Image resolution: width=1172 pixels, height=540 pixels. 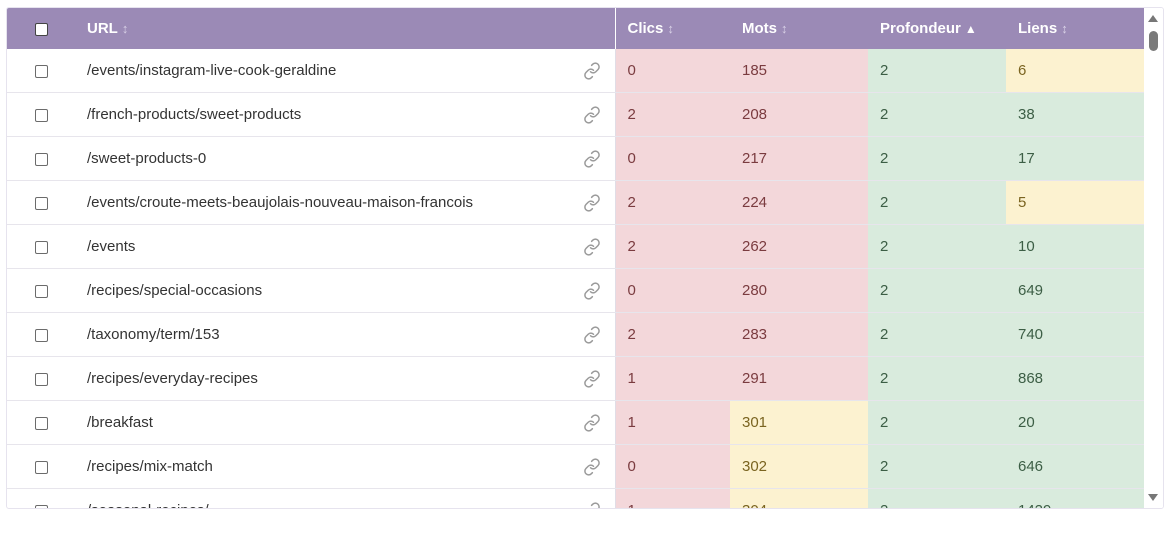 I want to click on url-cell: /taxonomy/term/153, so click(x=345, y=334).